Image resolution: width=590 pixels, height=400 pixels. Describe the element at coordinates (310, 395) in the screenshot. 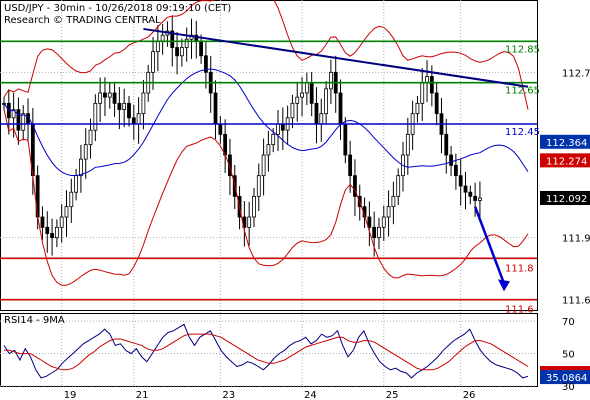

I see `x-tick-label: 24` at that location.